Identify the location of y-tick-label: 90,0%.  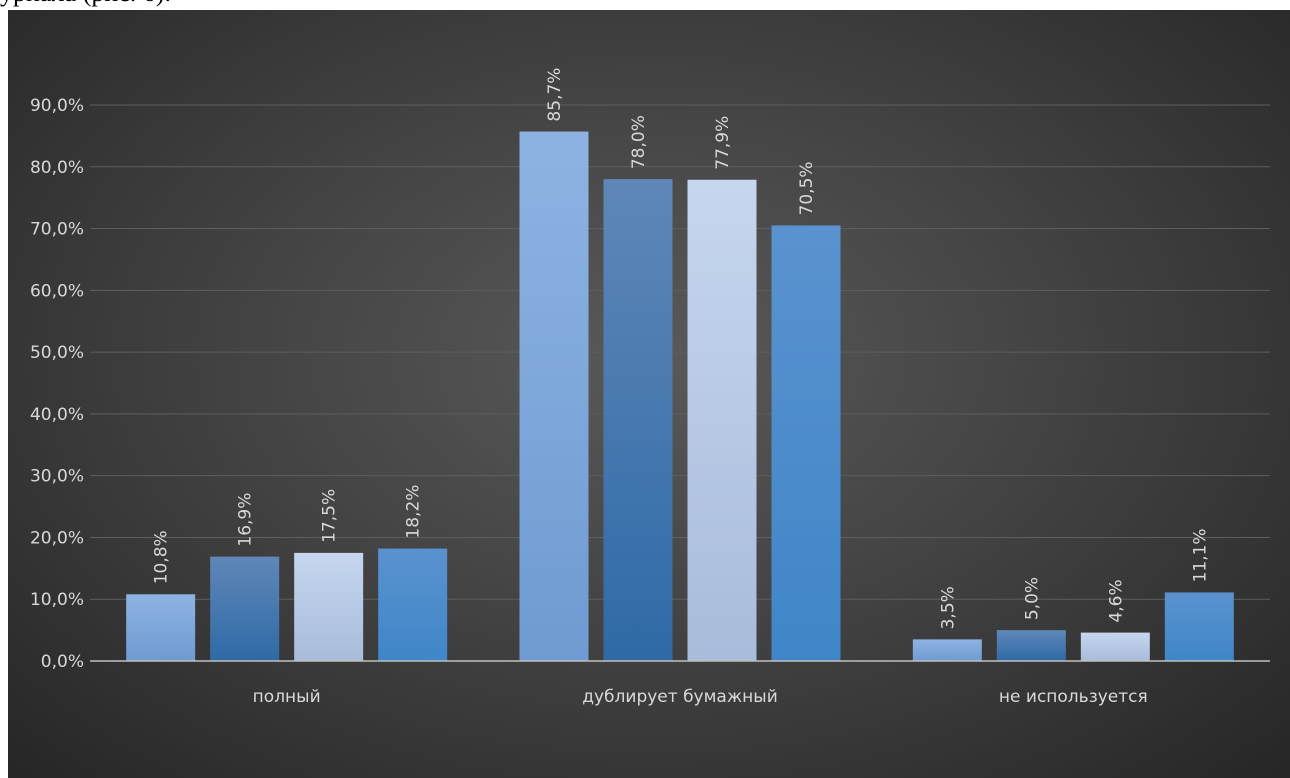
(57, 106).